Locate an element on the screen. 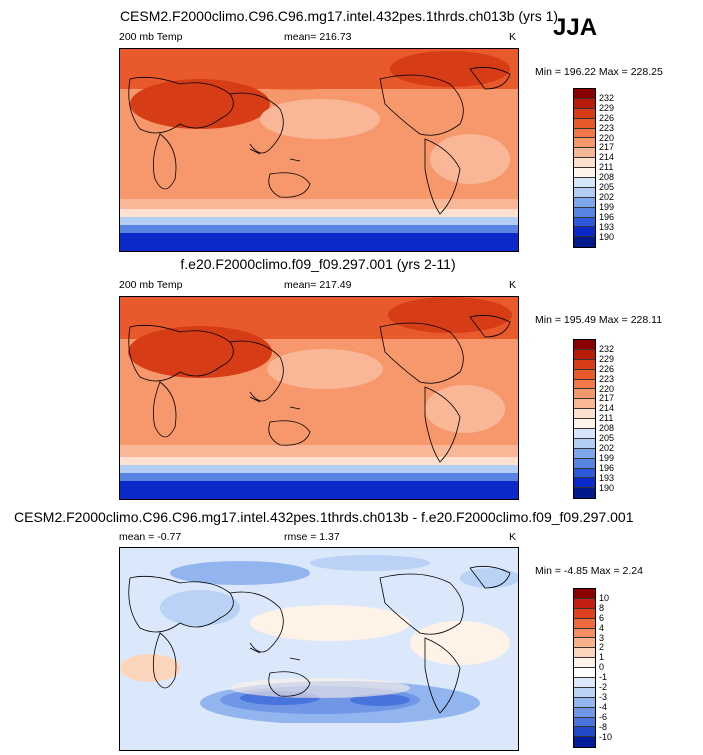 The image size is (703, 755). colorbar-tick: 1 is located at coordinates (602, 657).